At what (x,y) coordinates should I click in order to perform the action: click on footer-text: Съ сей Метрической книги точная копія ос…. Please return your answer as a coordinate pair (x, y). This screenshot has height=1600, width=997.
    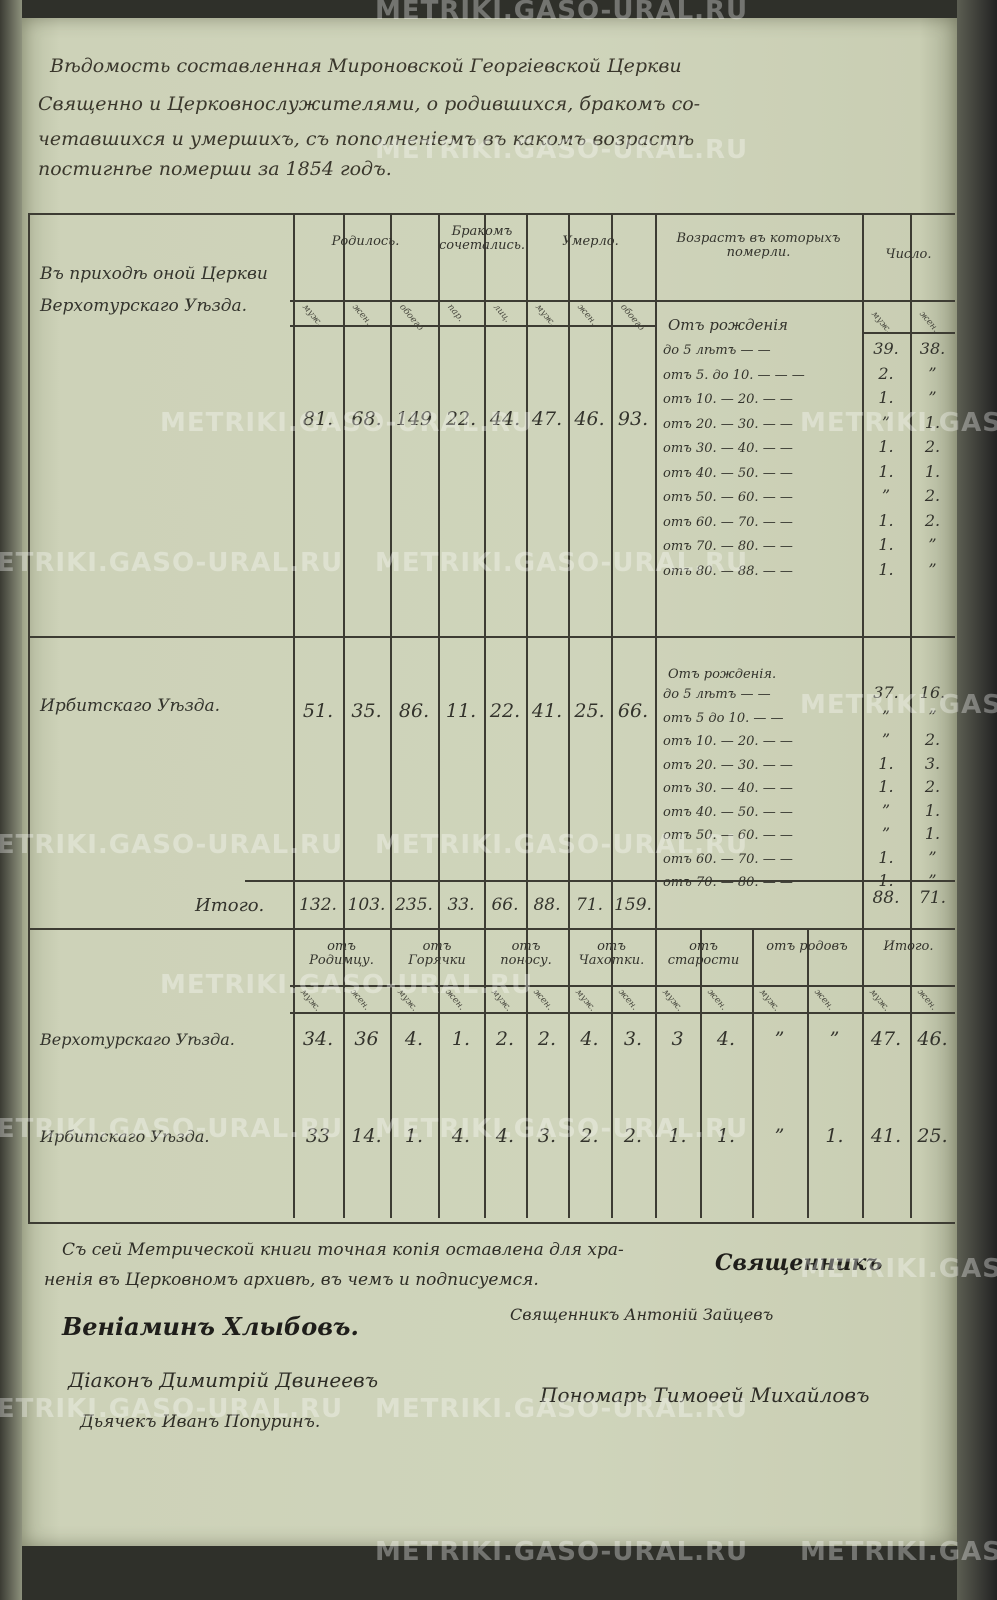
    Looking at the image, I should click on (343, 1250).